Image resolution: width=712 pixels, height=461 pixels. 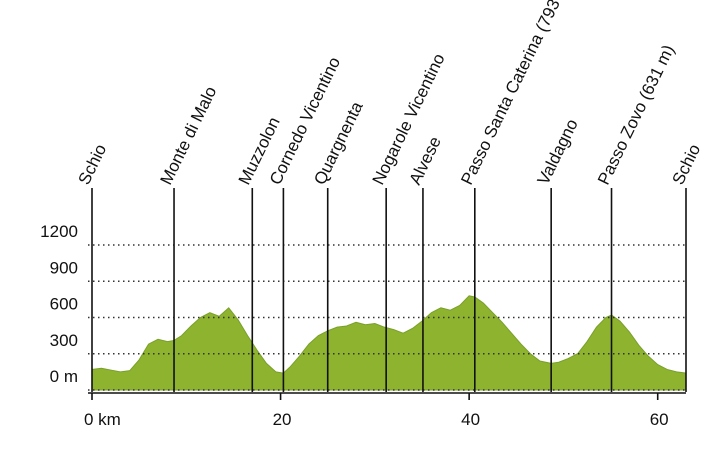 What do you see at coordinates (636, 115) in the screenshot?
I see `town-label: Passo Zovo (631 m)` at bounding box center [636, 115].